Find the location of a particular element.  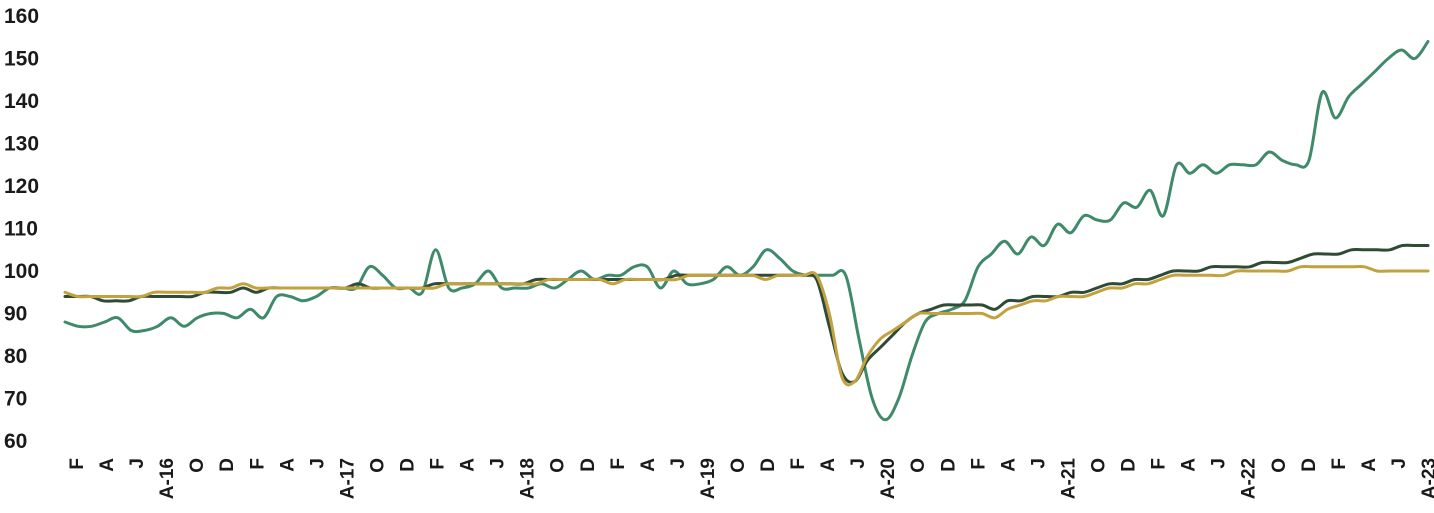

x-tick-label: A-21 is located at coordinates (1068, 479).